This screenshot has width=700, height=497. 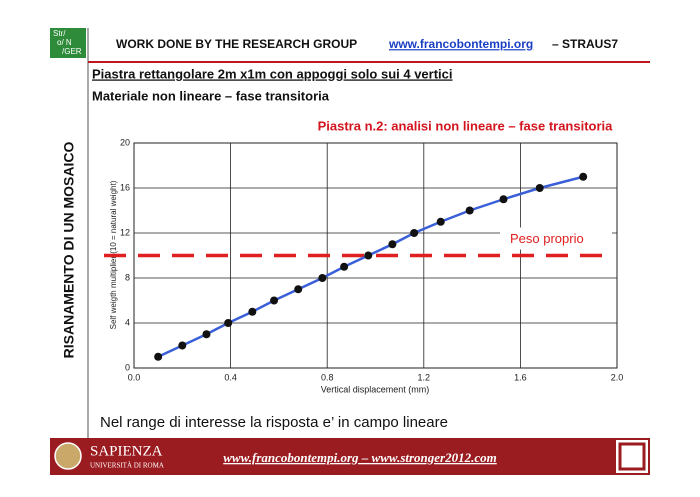 What do you see at coordinates (64, 42) in the screenshot?
I see `logo-text: o/ N` at bounding box center [64, 42].